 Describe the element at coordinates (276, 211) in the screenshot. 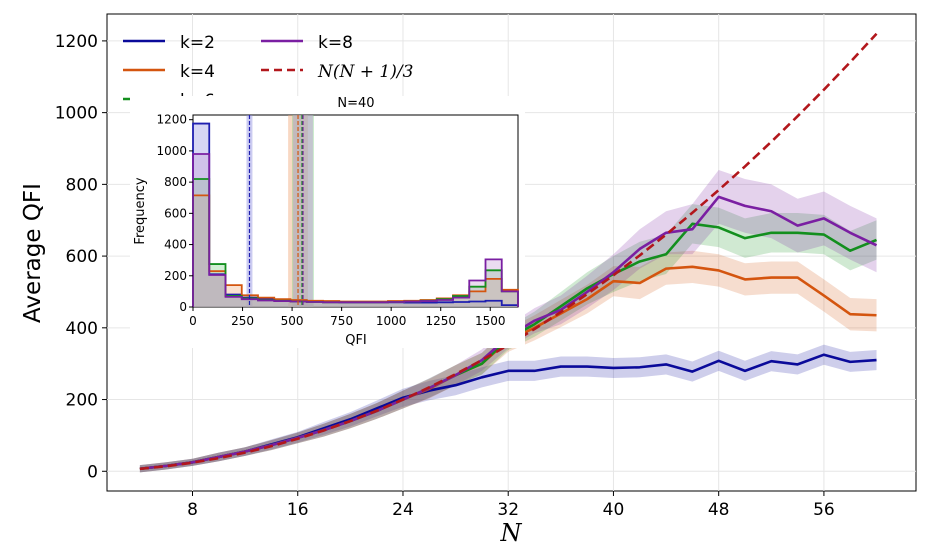

I see `inset-mean-lines` at that location.